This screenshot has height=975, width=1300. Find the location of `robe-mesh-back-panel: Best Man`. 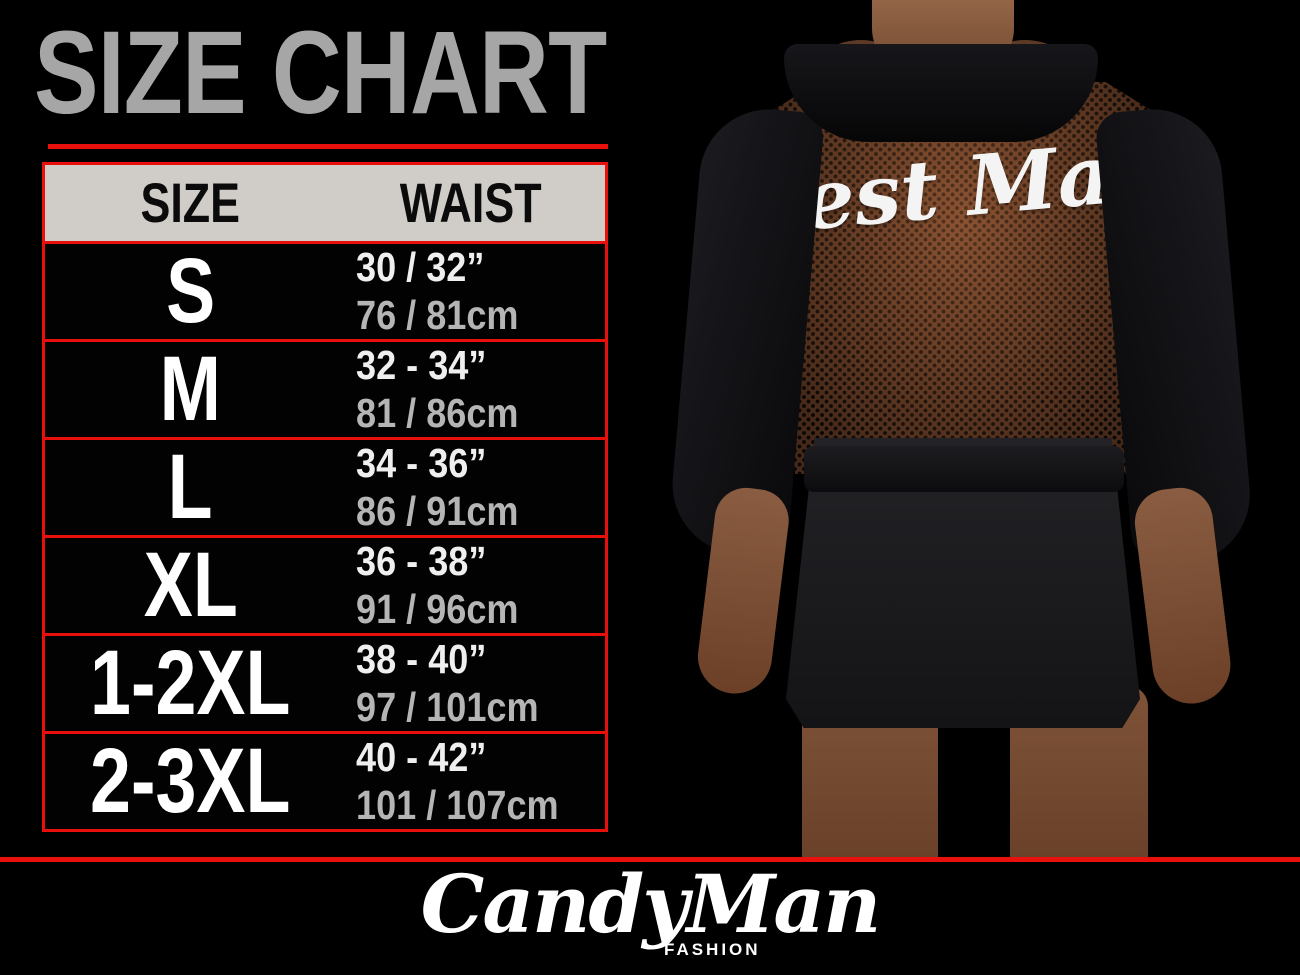

robe-mesh-back-panel: Best Man is located at coordinates (962, 278).